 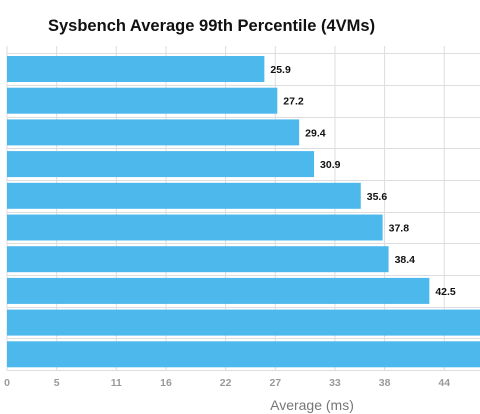 What do you see at coordinates (444, 383) in the screenshot?
I see `x-tick-label: 44` at bounding box center [444, 383].